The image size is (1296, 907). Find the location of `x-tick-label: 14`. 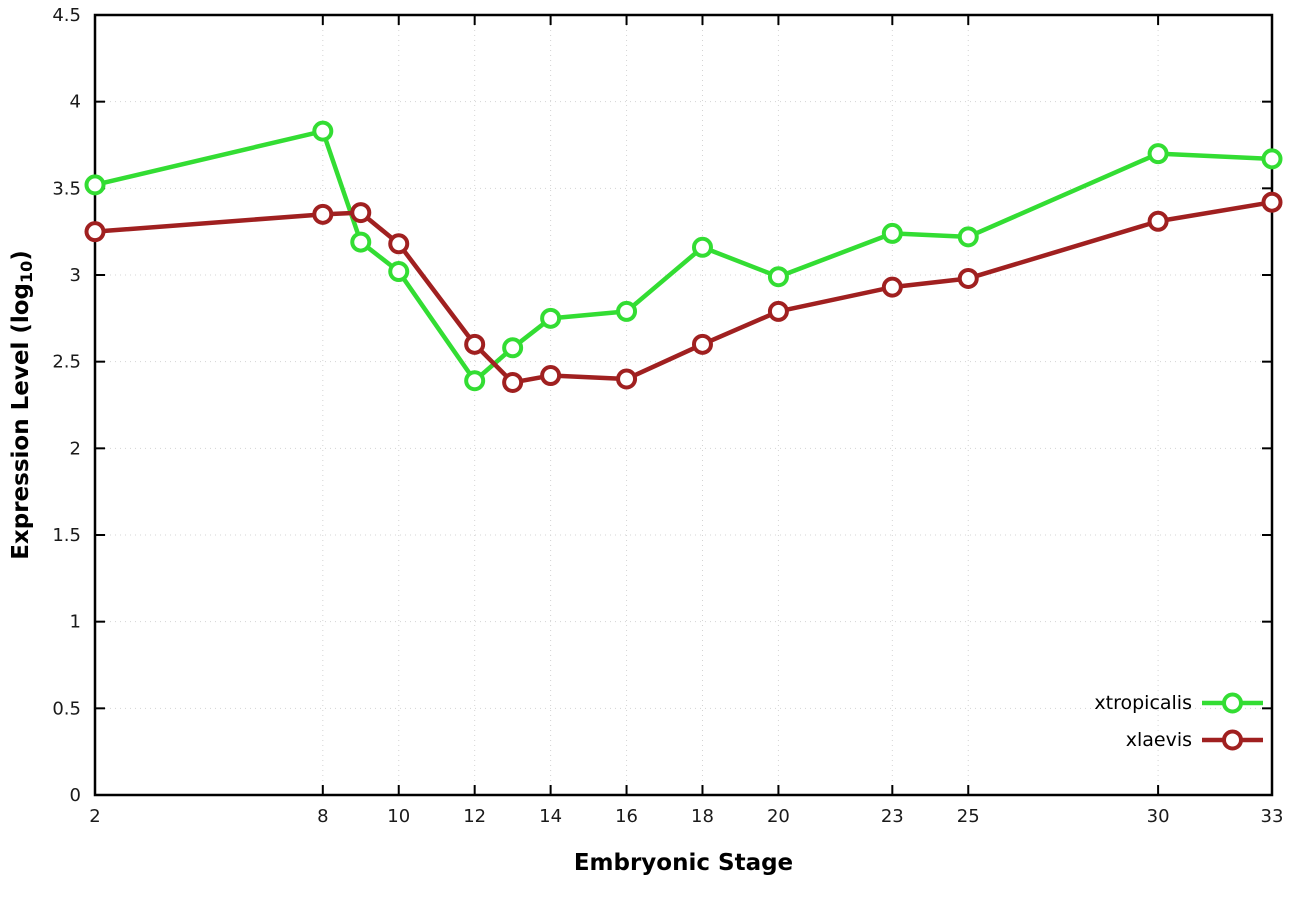

x-tick-label: 14 is located at coordinates (550, 816).